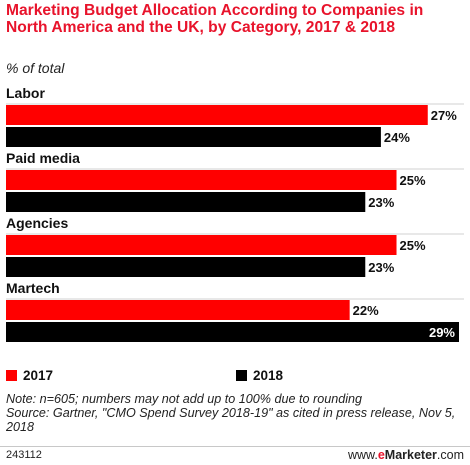  Describe the element at coordinates (413, 245) in the screenshot. I see `data-label-agencies-2017: 25%` at that location.